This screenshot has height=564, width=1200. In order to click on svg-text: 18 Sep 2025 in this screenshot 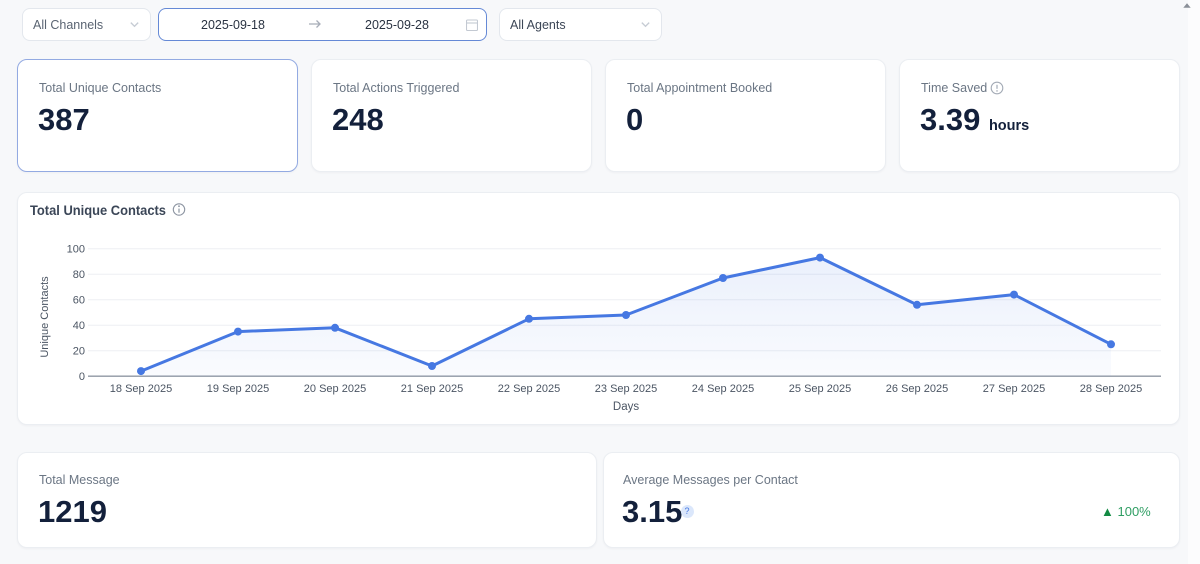, I will do `click(141, 389)`.